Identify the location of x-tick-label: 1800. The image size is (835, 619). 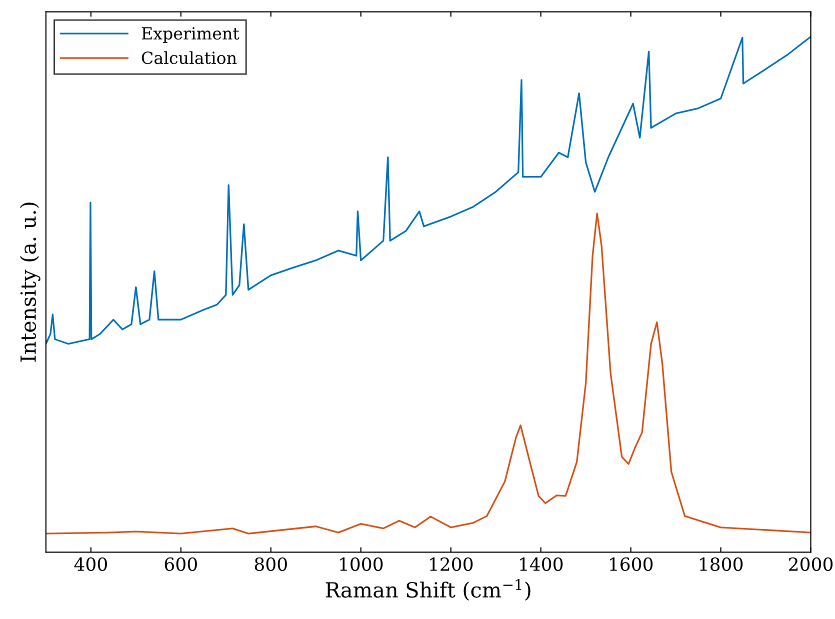
(721, 564).